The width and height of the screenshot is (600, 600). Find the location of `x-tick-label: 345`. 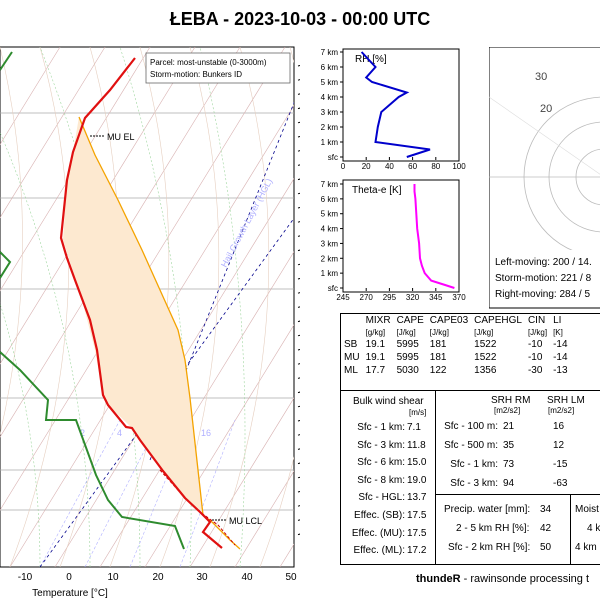

x-tick-label: 345 is located at coordinates (436, 297).